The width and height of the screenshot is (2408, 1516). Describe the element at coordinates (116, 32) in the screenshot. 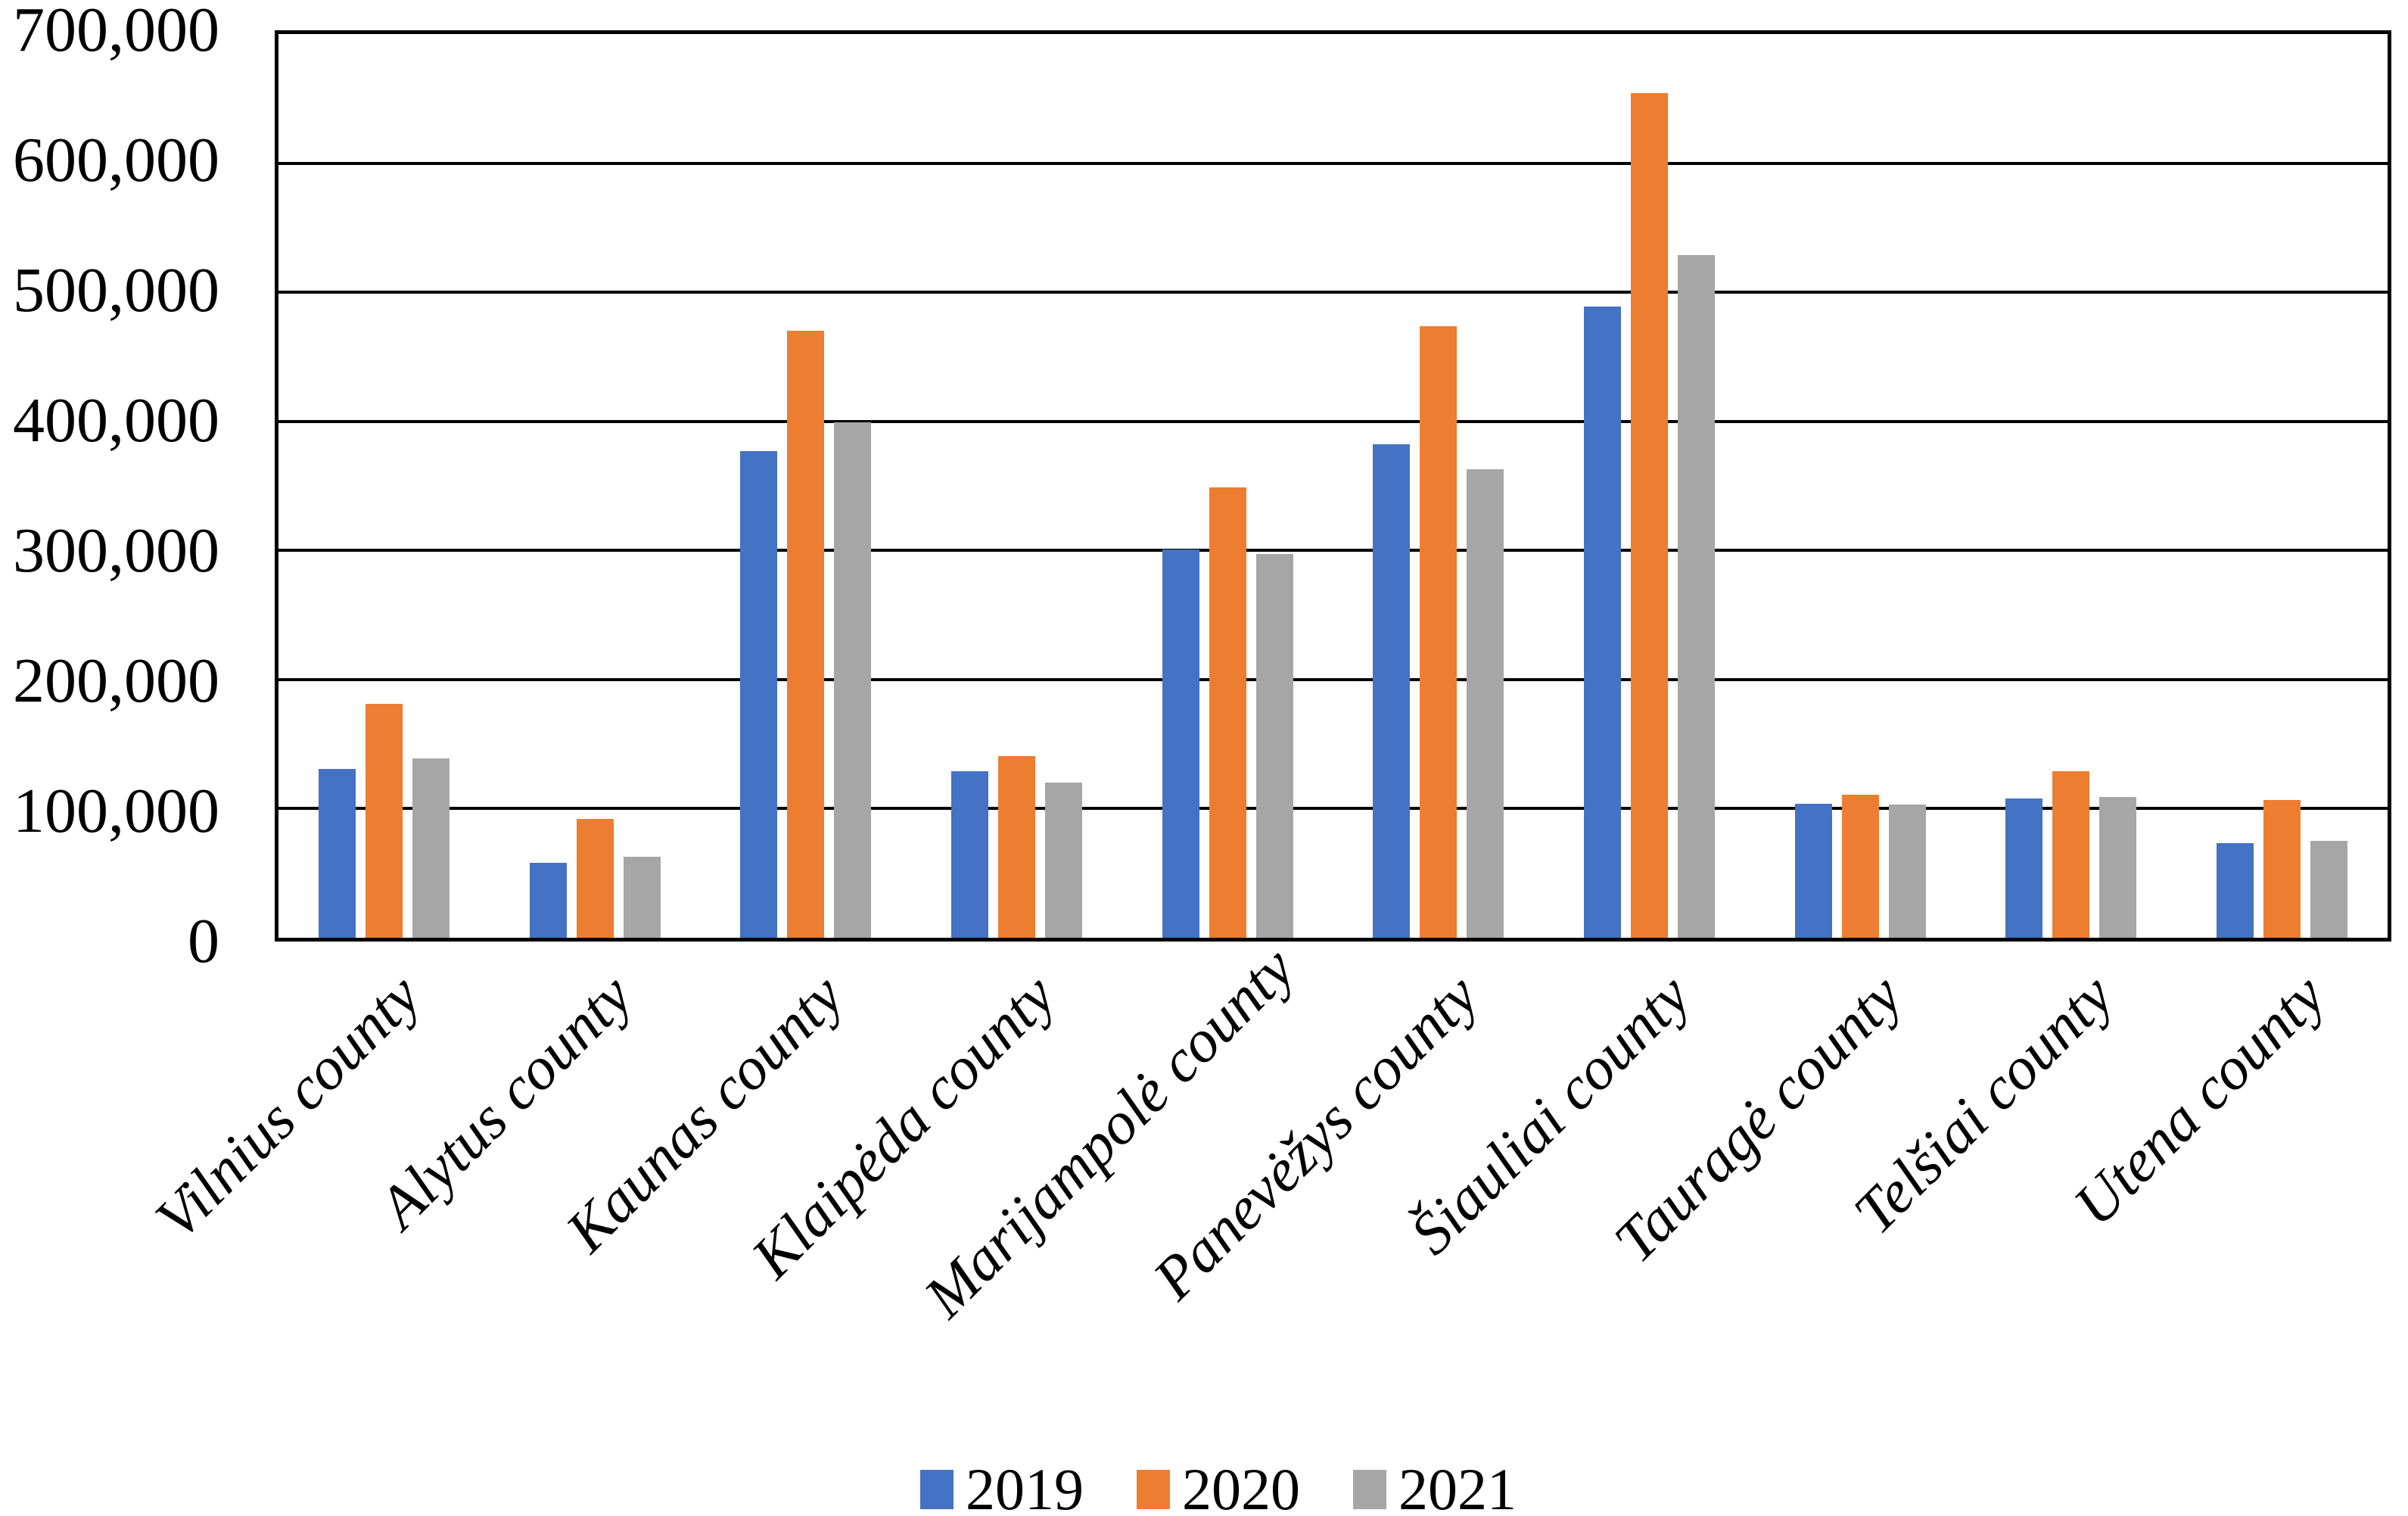

I see `y-axis-tick-label: 700,000` at that location.